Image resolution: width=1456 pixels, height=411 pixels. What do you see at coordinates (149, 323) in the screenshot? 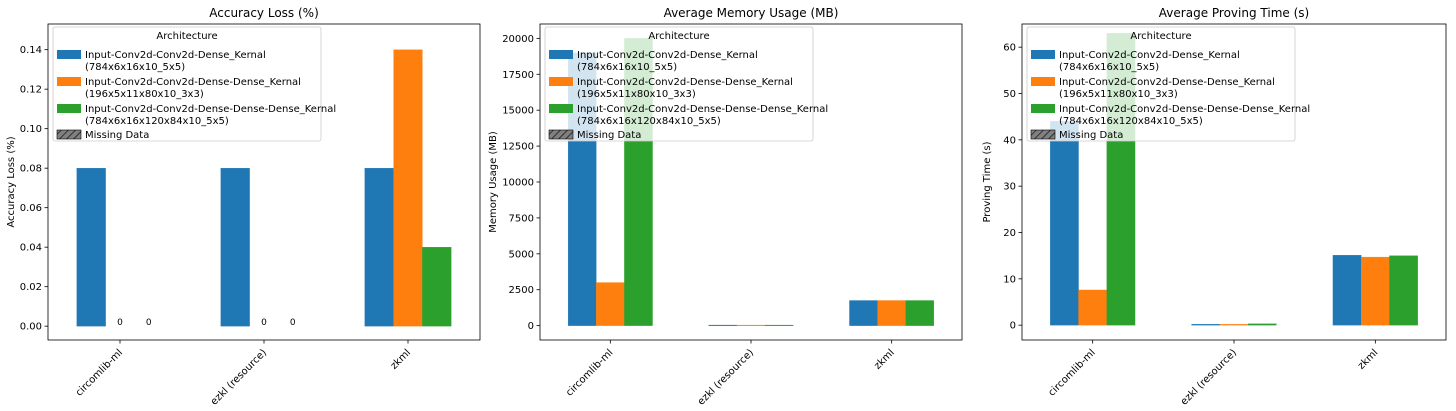
I see `value-label-1: 0` at bounding box center [149, 323].